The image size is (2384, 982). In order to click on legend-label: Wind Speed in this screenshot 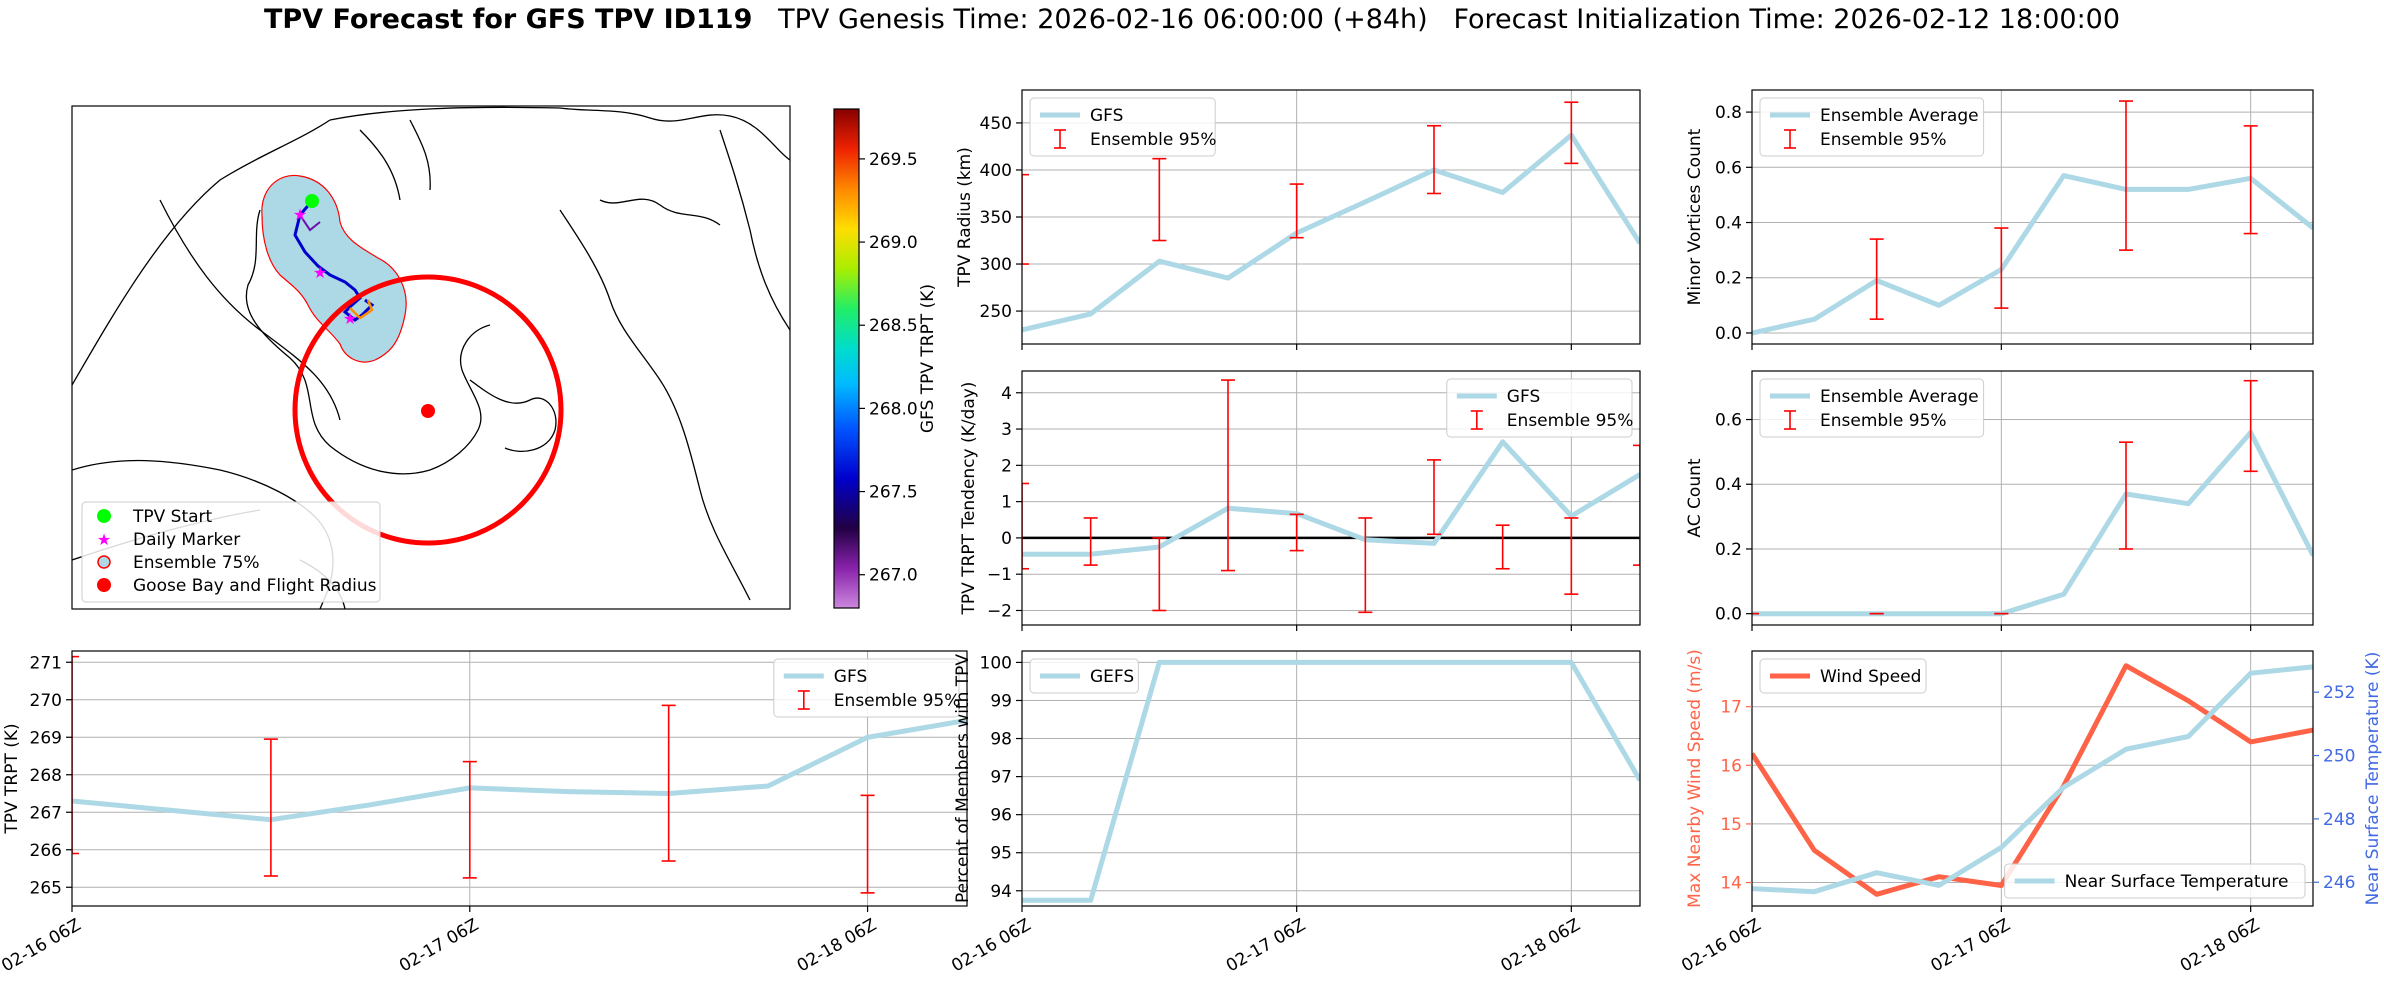, I will do `click(1870, 677)`.